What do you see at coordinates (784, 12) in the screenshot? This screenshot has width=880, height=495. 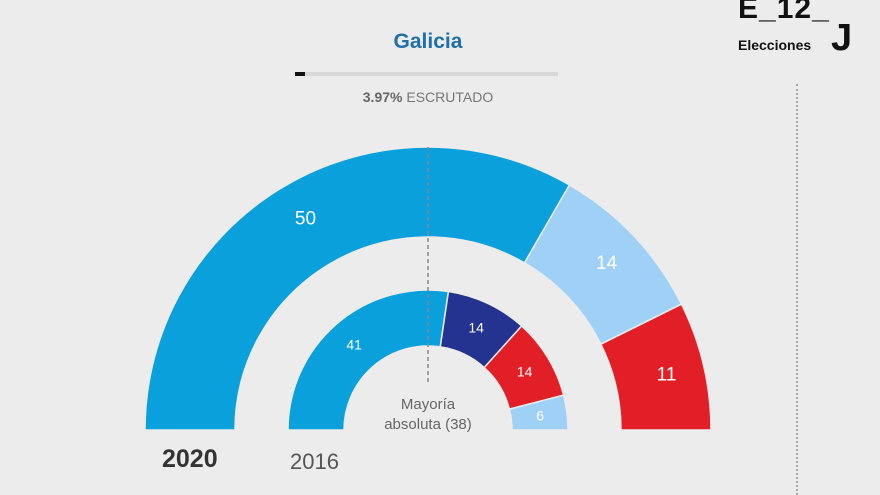 I see `logo-date-text: E_12_` at bounding box center [784, 12].